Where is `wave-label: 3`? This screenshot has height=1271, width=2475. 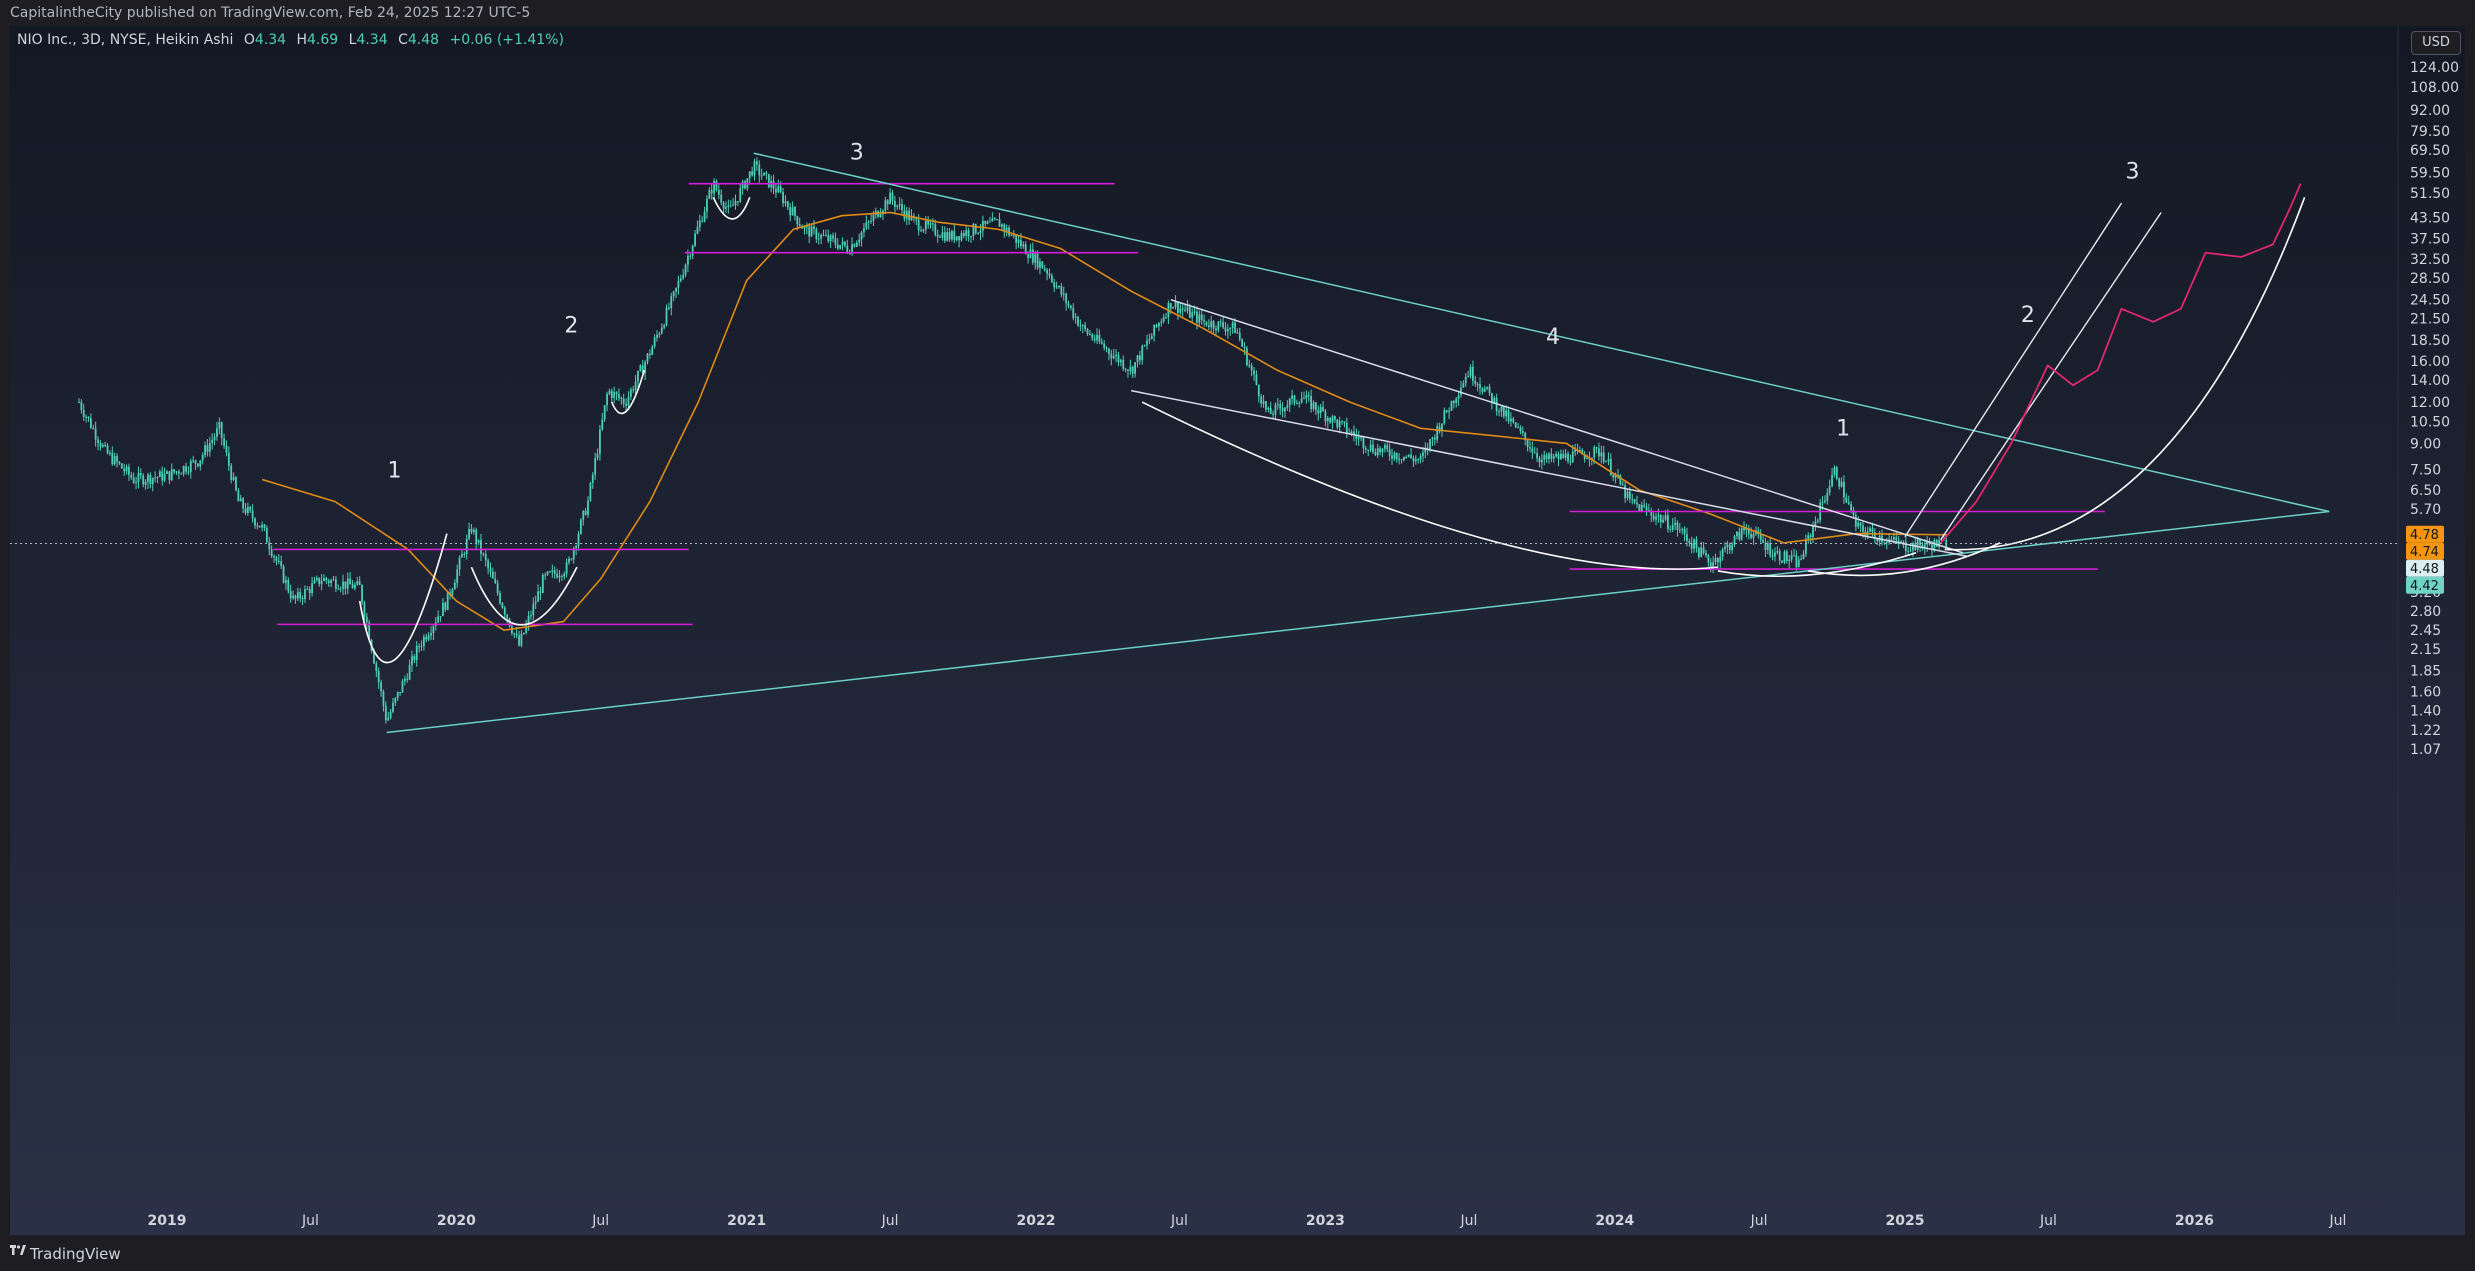 wave-label: 3 is located at coordinates (857, 153).